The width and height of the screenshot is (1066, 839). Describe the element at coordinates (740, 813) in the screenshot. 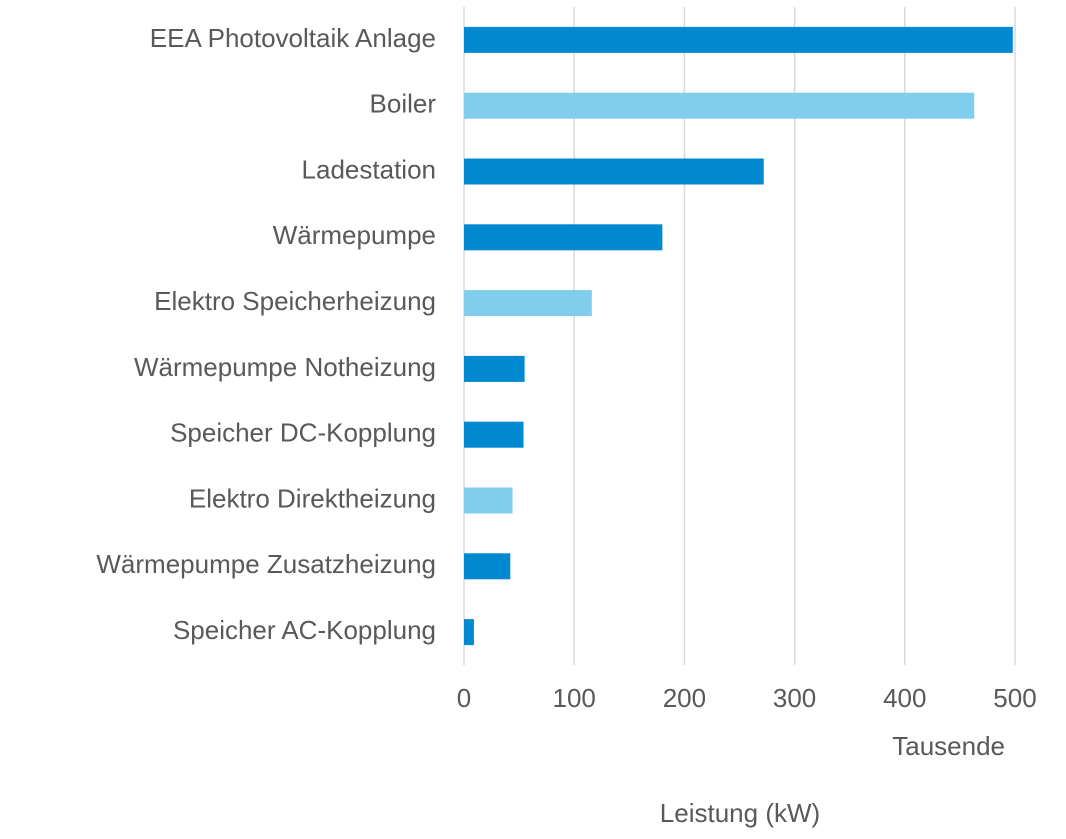

I see `x-axis-title: Leistung (kW)` at that location.